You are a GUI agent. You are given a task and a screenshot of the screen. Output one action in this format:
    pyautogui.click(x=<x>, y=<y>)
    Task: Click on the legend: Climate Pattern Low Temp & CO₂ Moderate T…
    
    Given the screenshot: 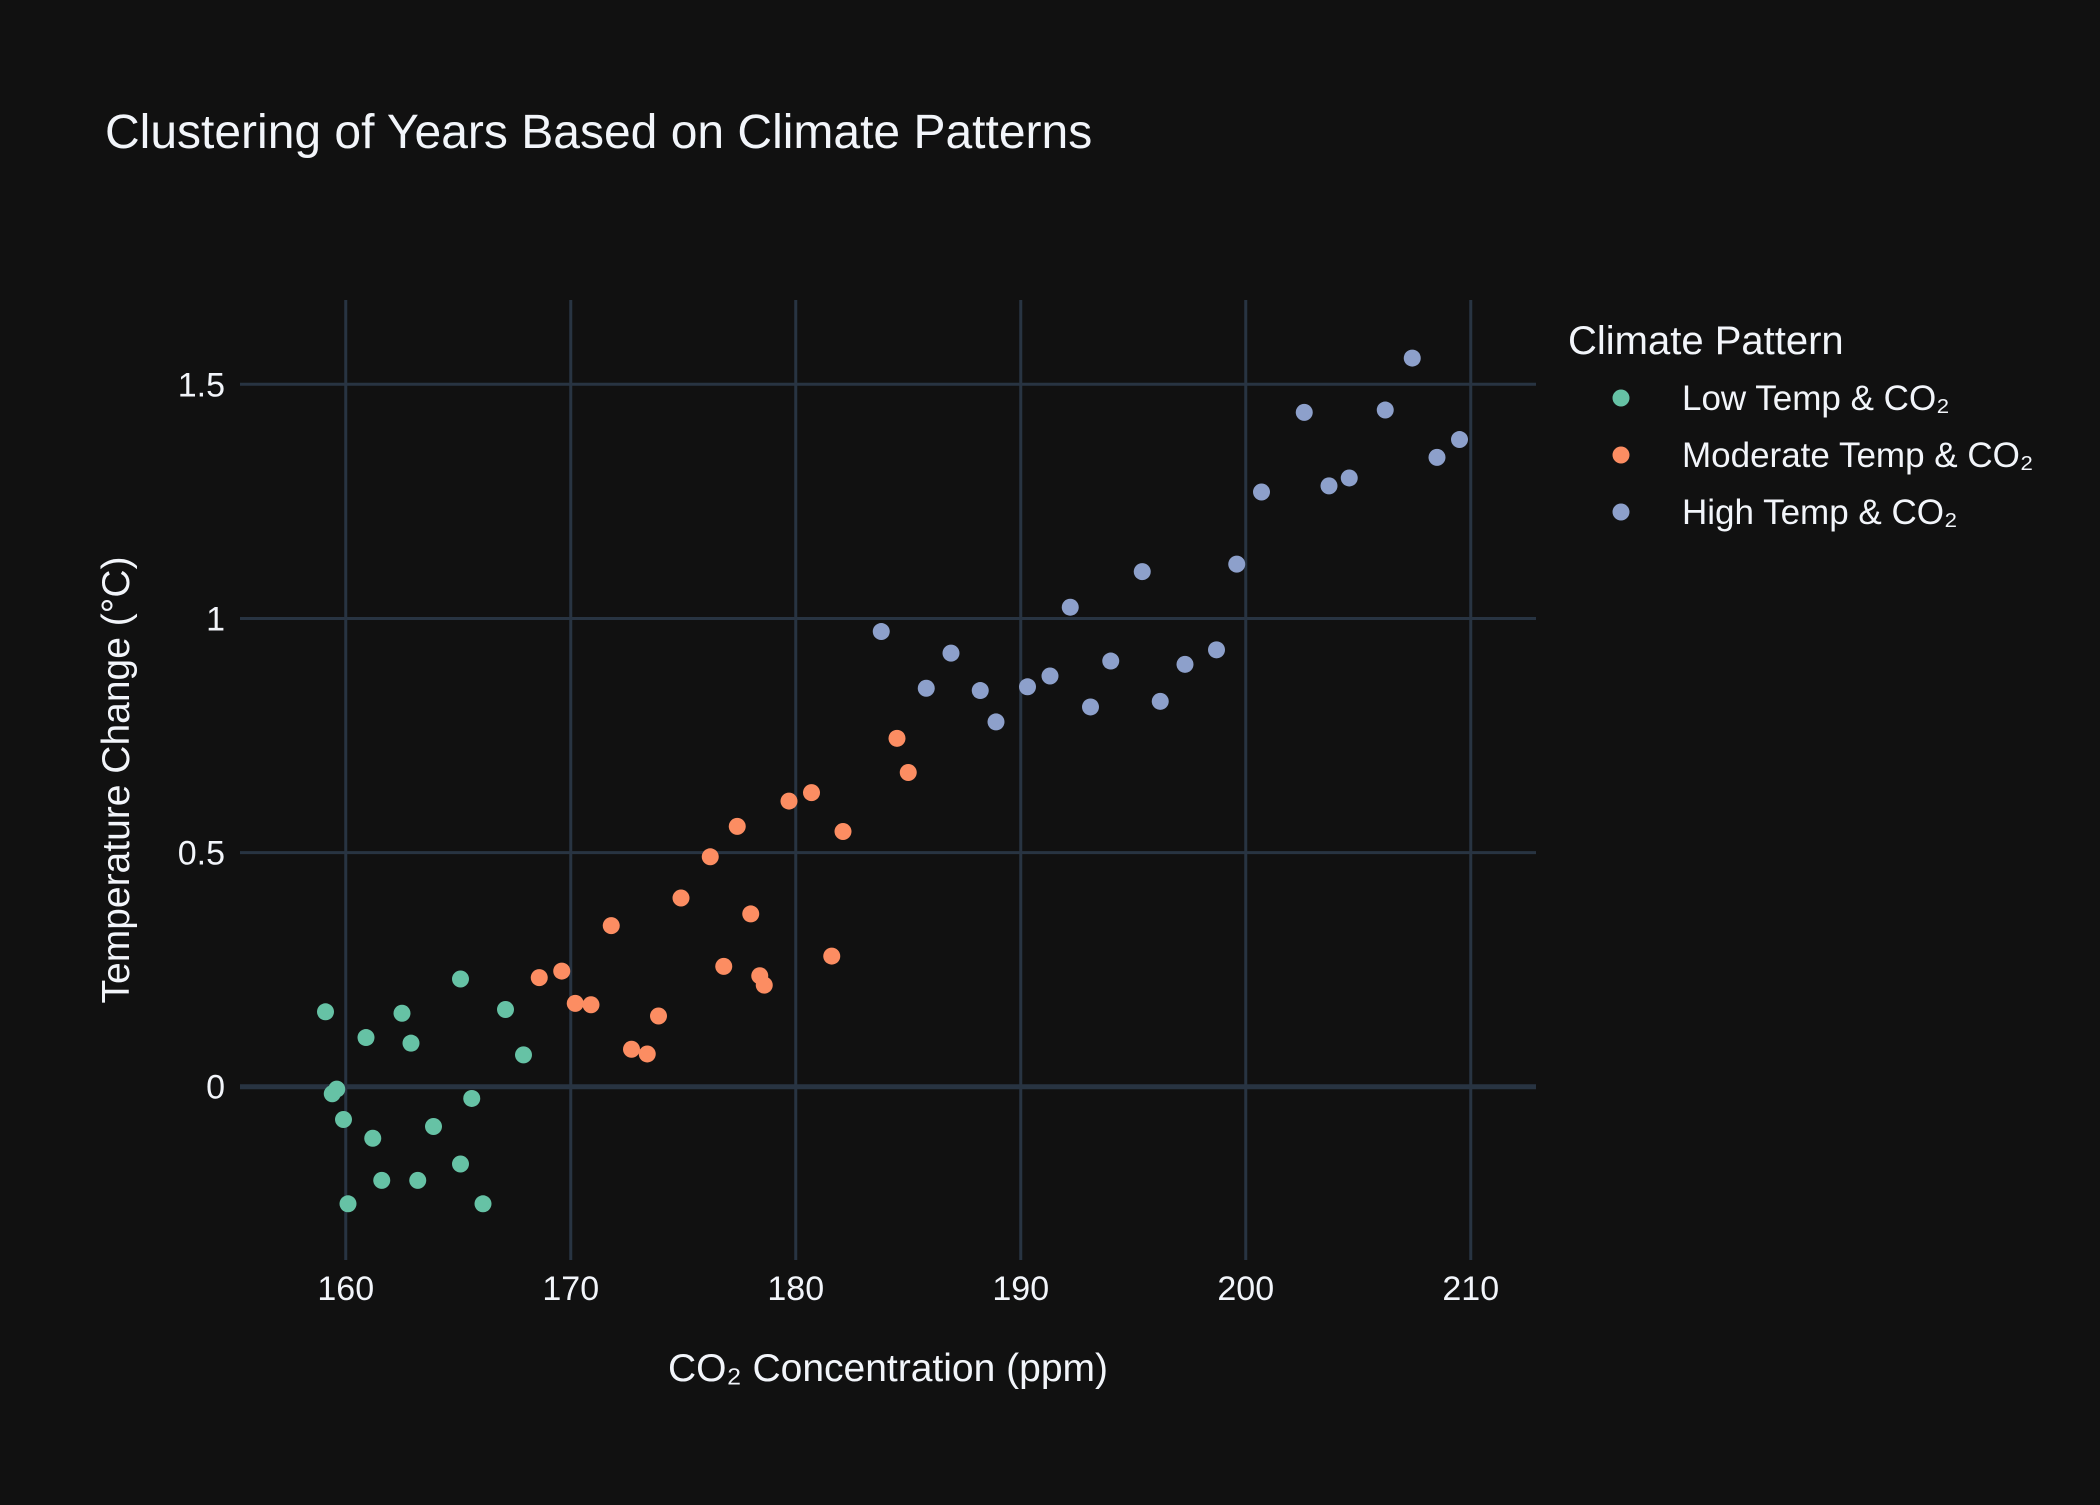 What is the action you would take?
    pyautogui.click(x=1800, y=425)
    